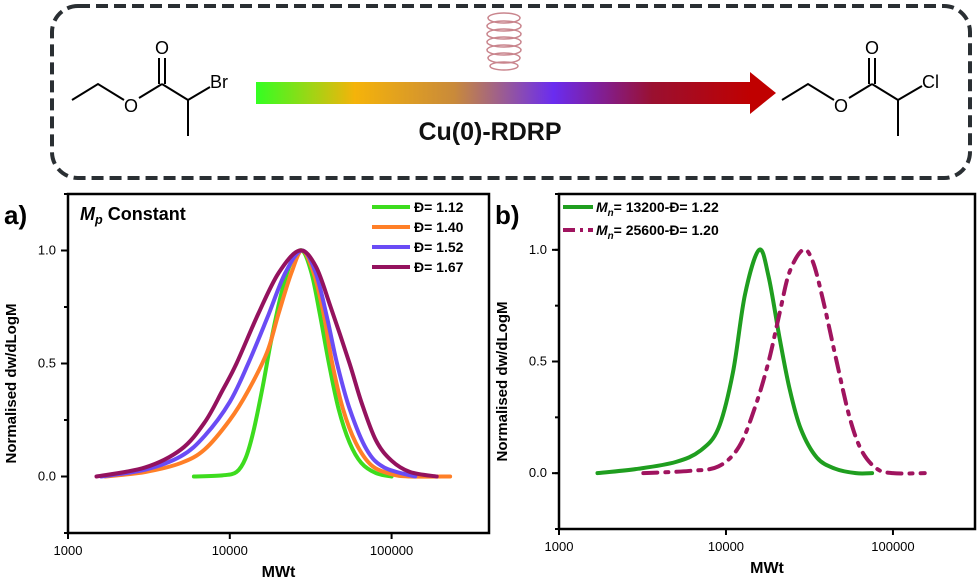  What do you see at coordinates (162, 48) in the screenshot?
I see `reactant-carbonyl-oxygen: O` at bounding box center [162, 48].